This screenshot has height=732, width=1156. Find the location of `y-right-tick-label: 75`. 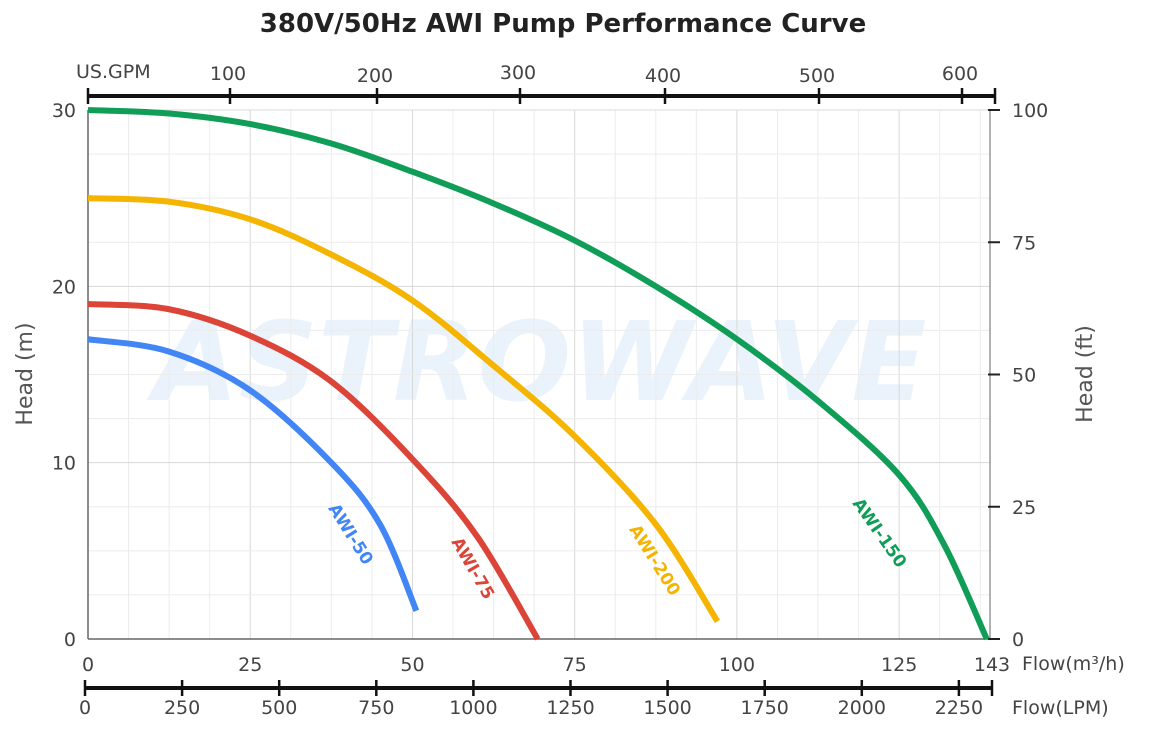

y-right-tick-label: 75 is located at coordinates (1024, 243).